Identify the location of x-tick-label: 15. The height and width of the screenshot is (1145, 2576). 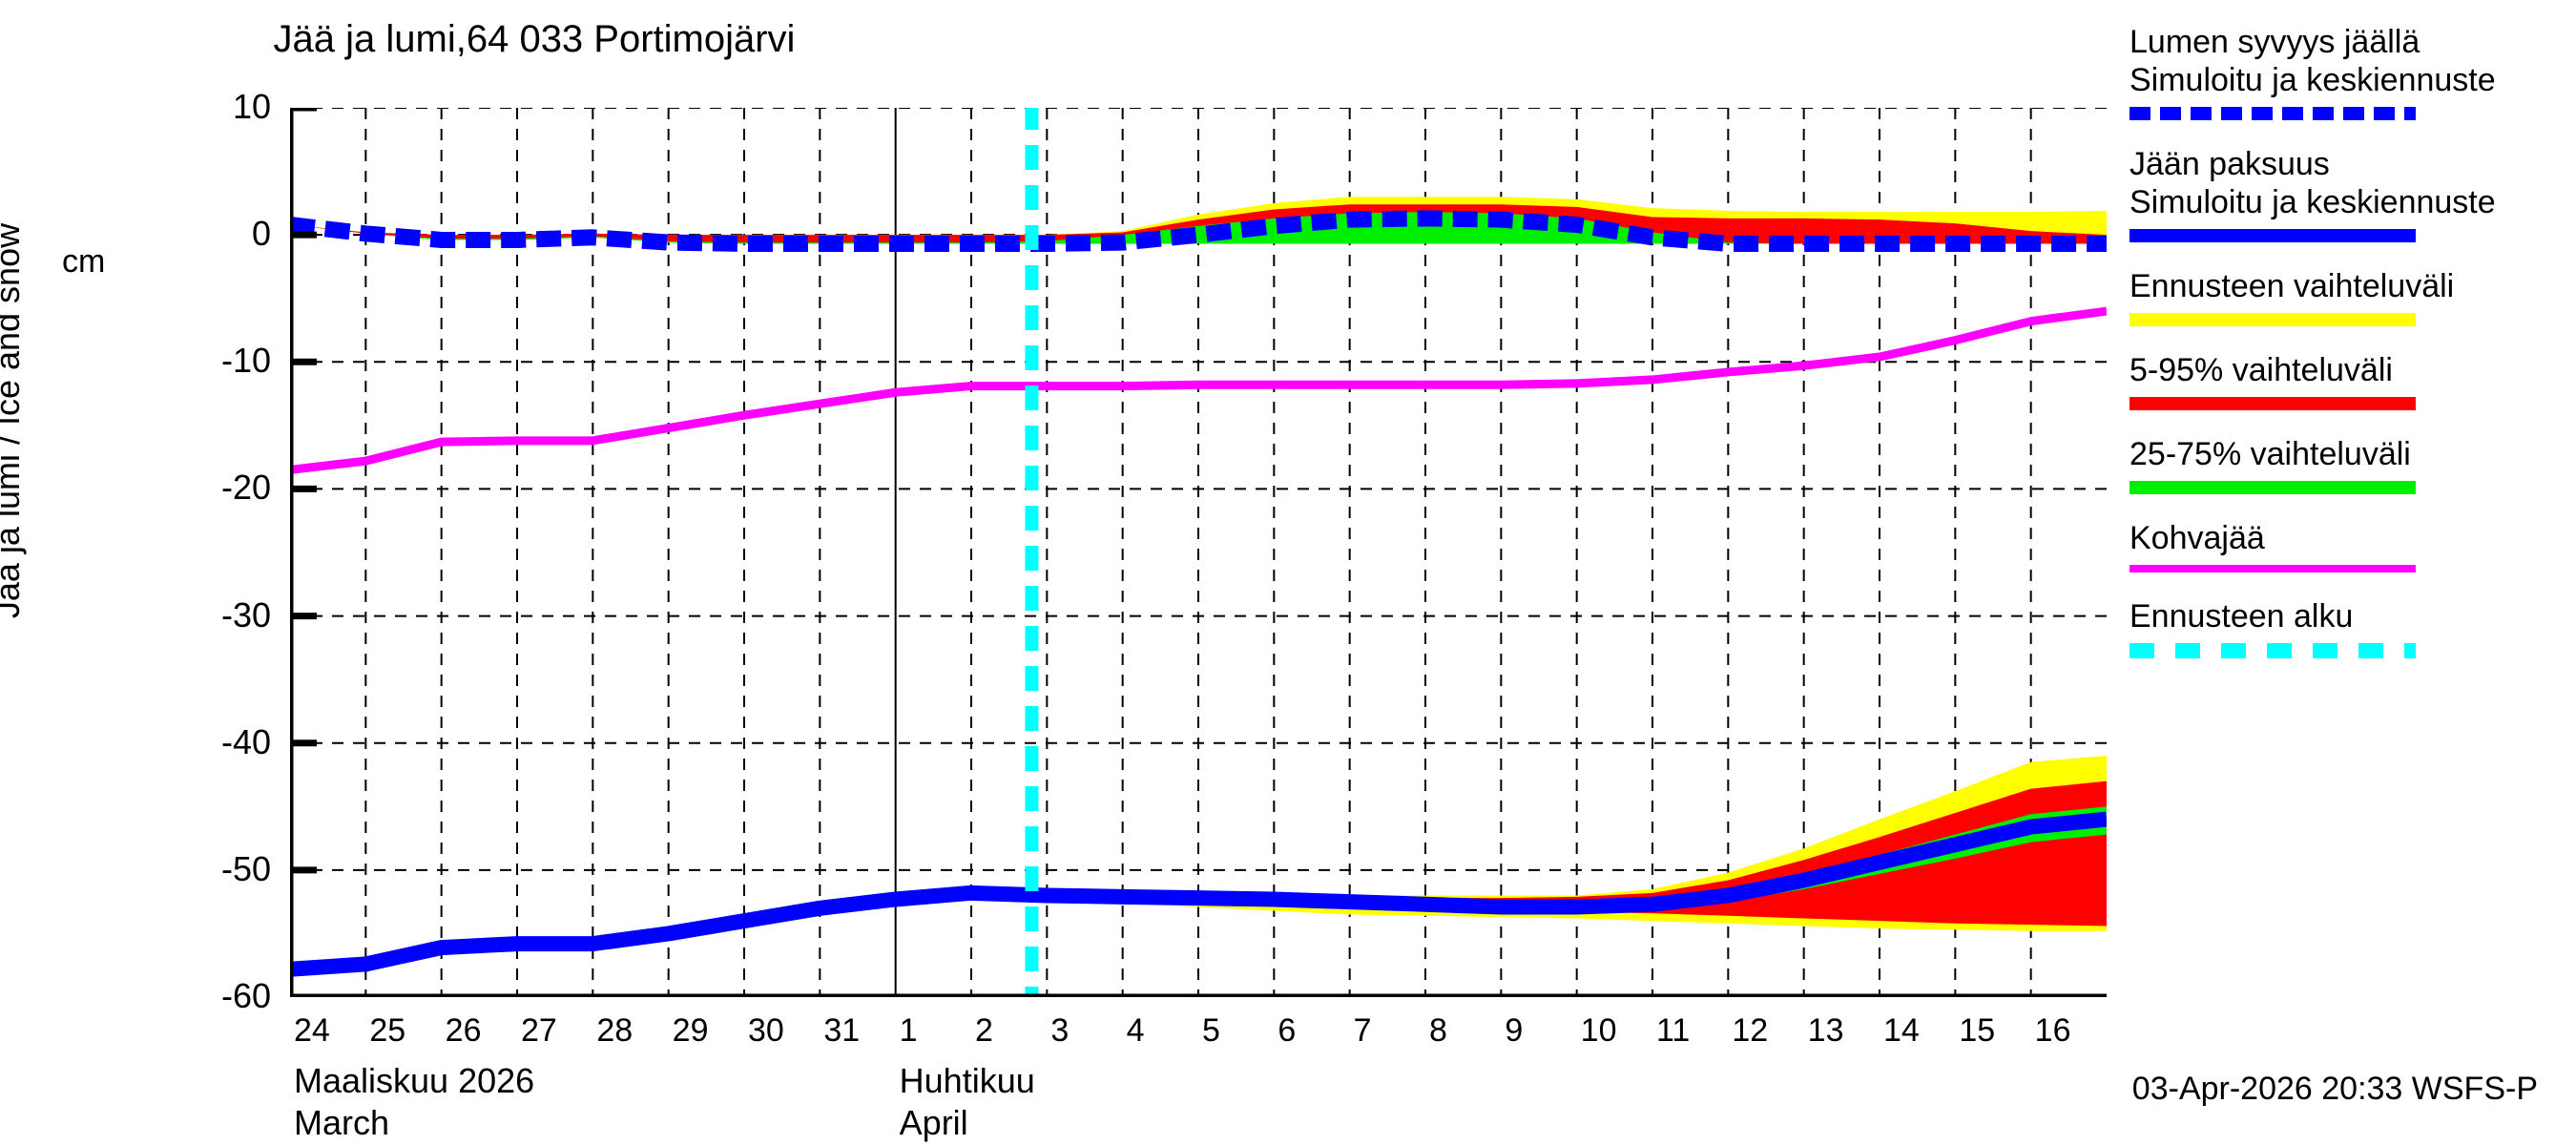
(1977, 1030).